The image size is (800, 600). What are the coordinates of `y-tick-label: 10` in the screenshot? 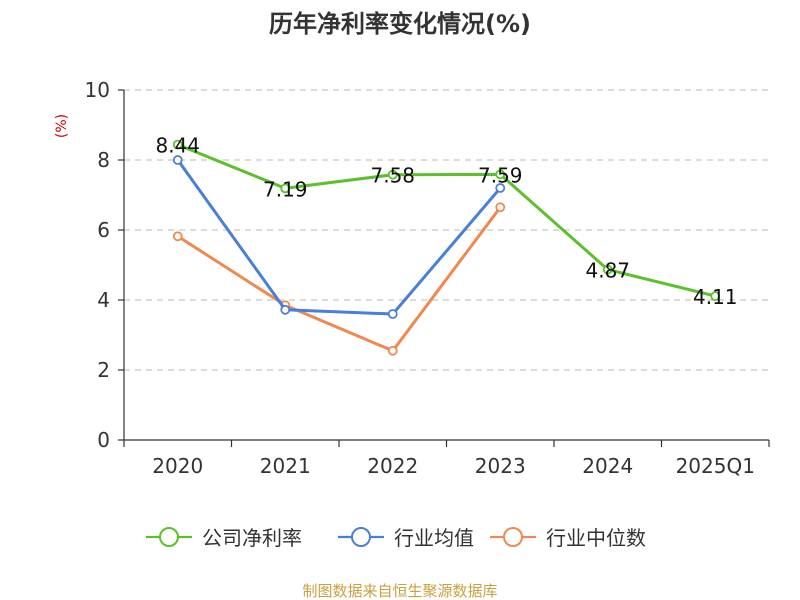 It's located at (97, 90).